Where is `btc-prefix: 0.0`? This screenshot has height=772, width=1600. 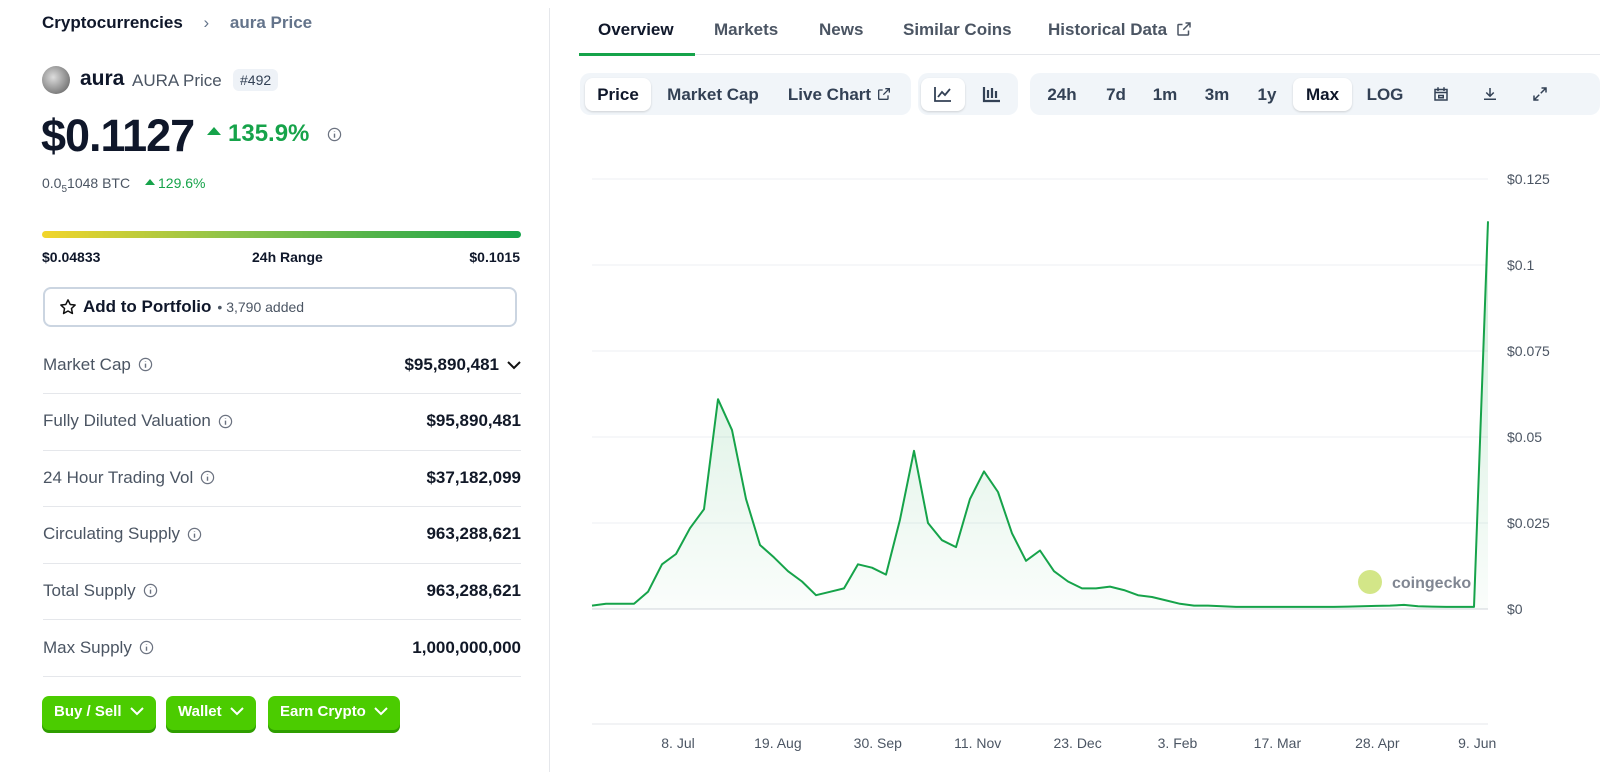
btc-prefix: 0.0 is located at coordinates (52, 183).